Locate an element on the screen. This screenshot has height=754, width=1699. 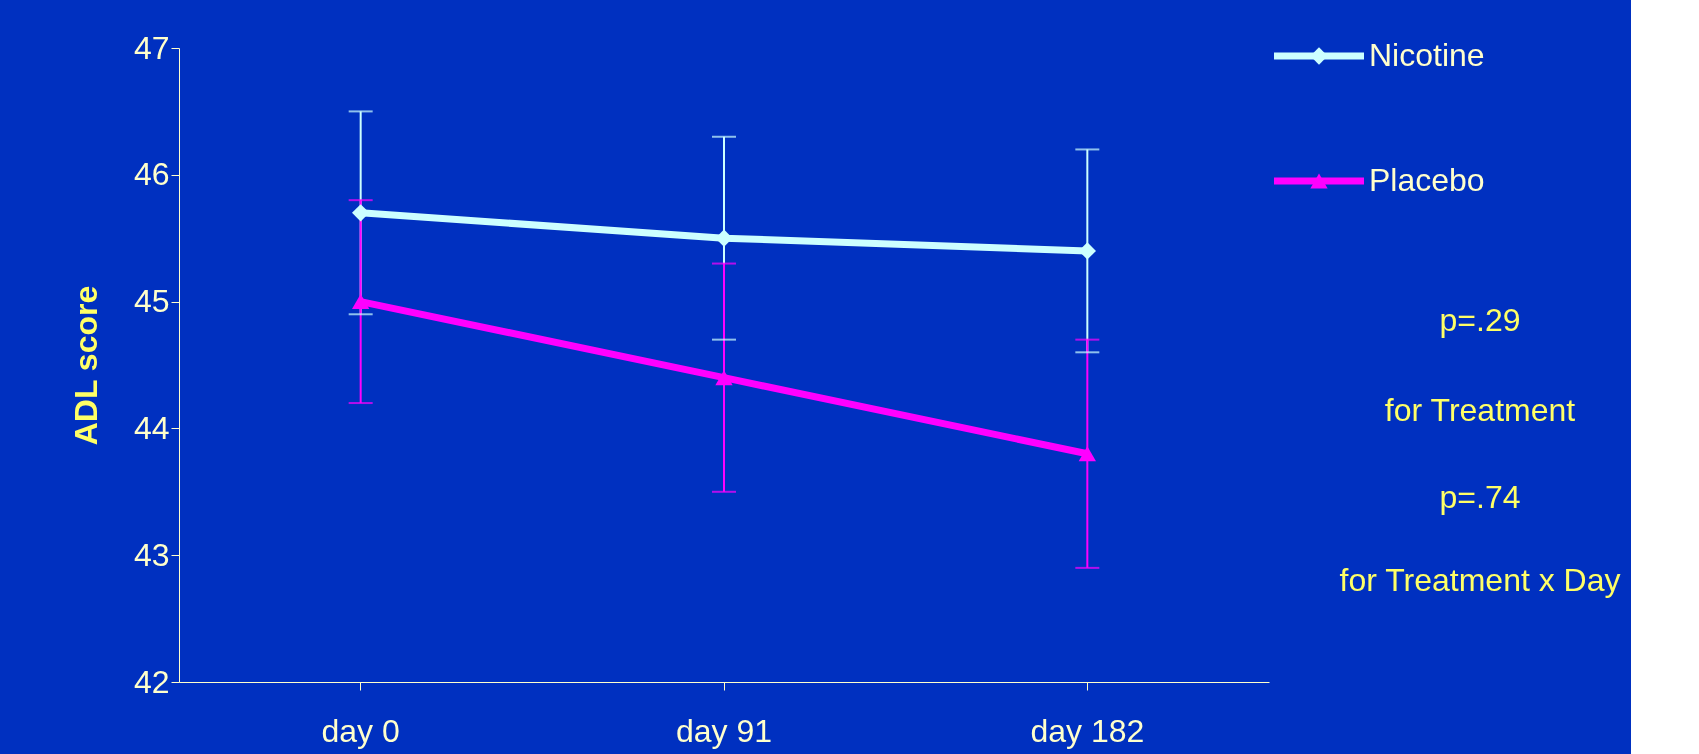
text: p=.29 is located at coordinates (1480, 320).